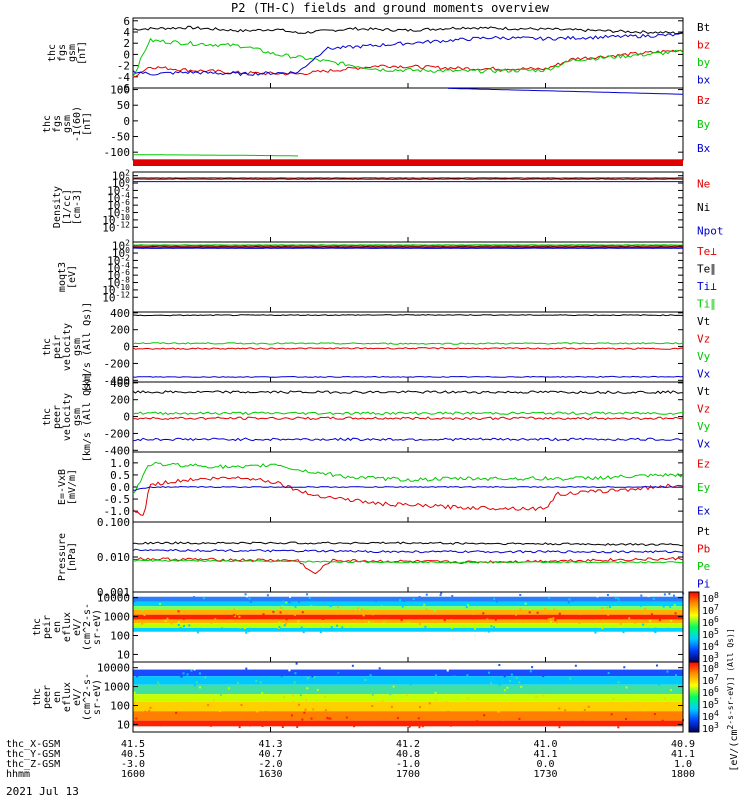  Describe the element at coordinates (47, 347) in the screenshot. I see `y-axis-label: thc` at that location.